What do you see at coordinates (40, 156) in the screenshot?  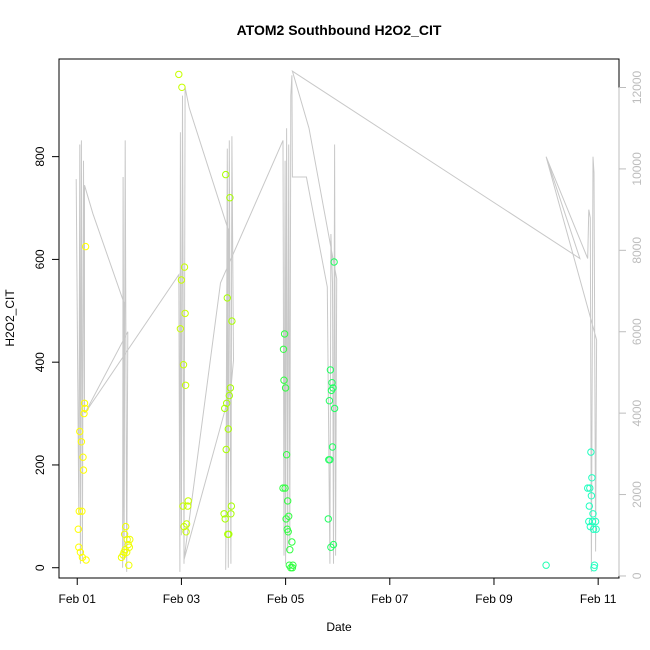 I see `y-tick-label: 800` at bounding box center [40, 156].